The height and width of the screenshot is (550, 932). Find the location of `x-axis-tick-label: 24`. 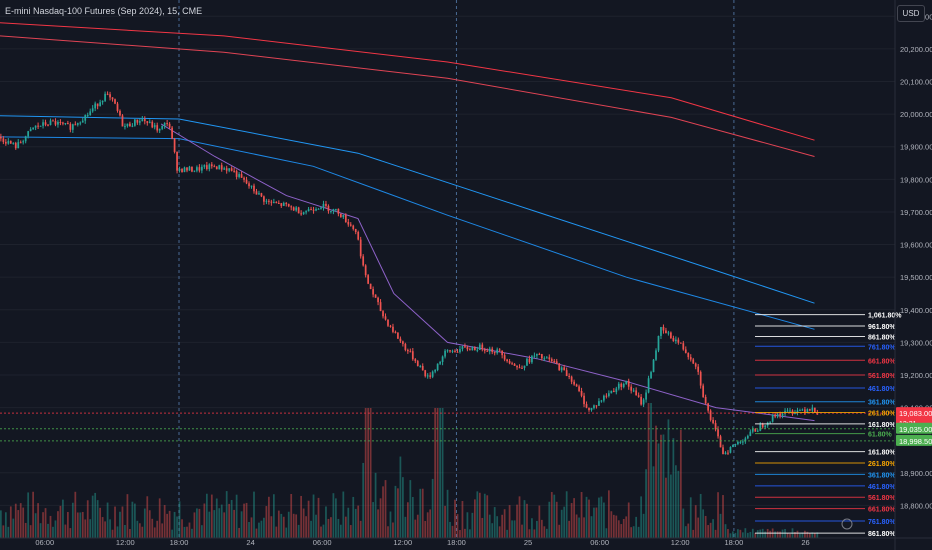

x-axis-tick-label: 24 is located at coordinates (250, 542).